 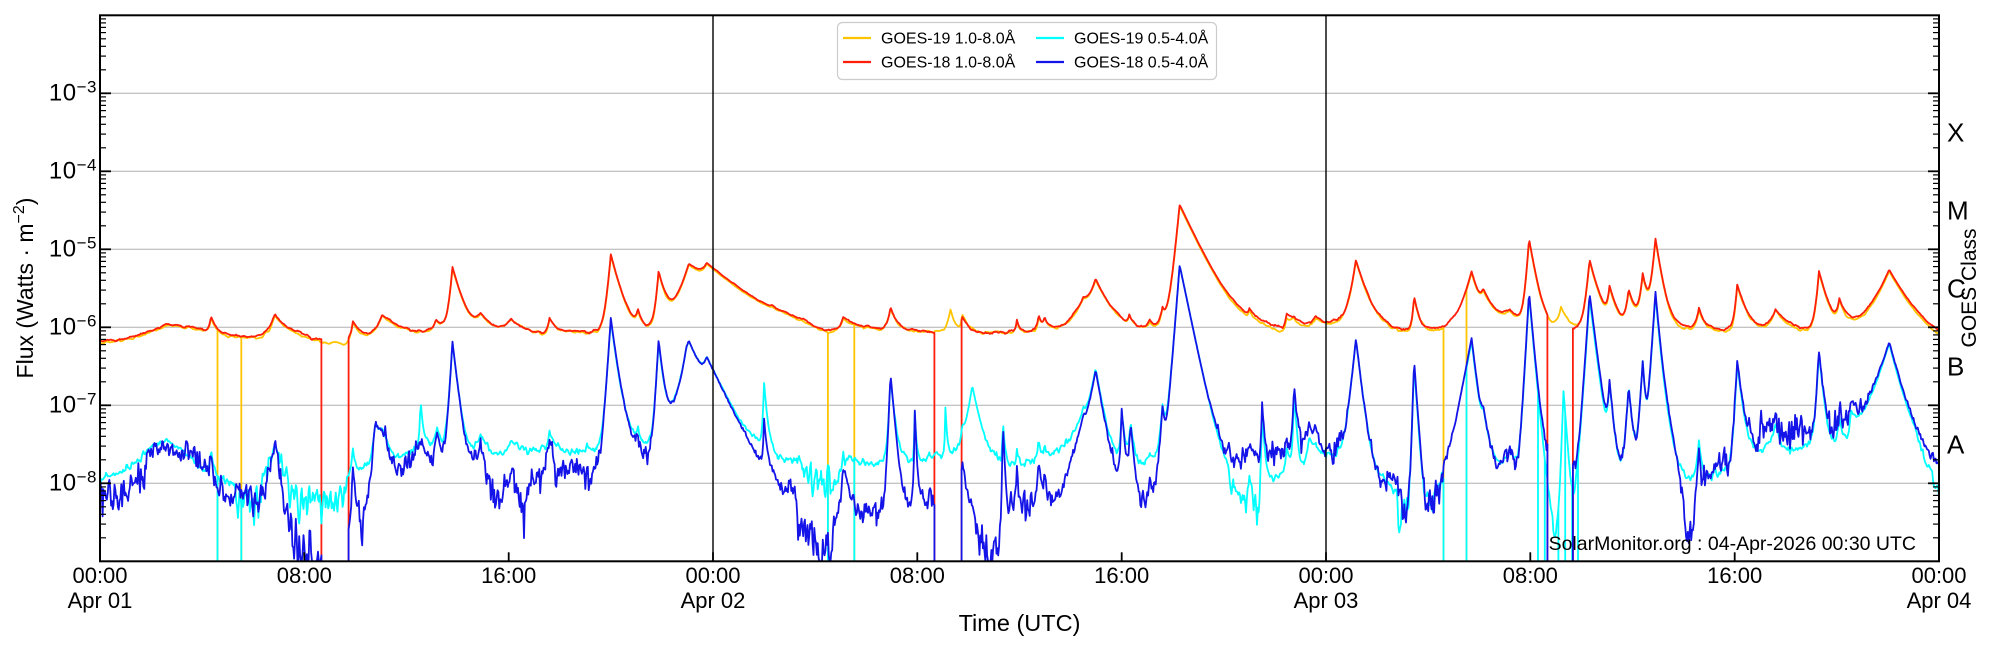 I want to click on svg-text: GOES-19 1.0-8.0Å, so click(x=948, y=38).